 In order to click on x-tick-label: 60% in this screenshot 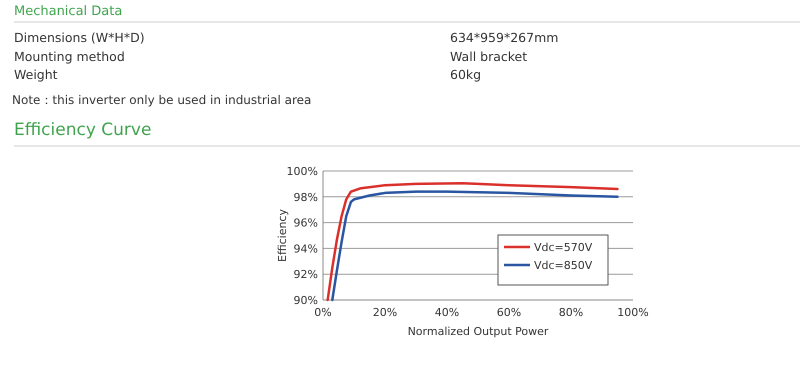, I will do `click(509, 312)`.